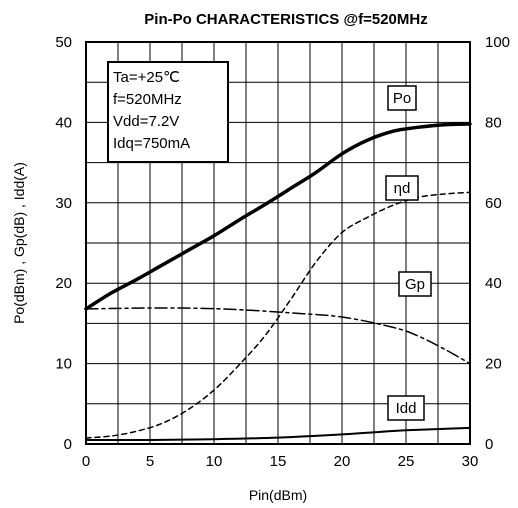 The height and width of the screenshot is (508, 518). I want to click on x-tick-label: 10, so click(214, 461).